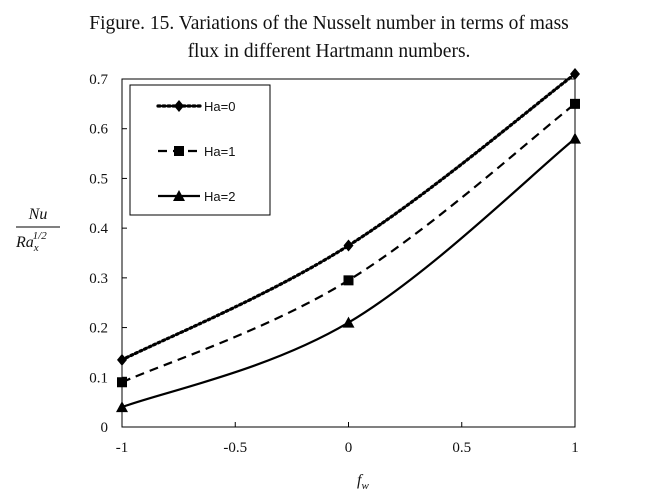 Image resolution: width=658 pixels, height=498 pixels. I want to click on y-tick-label: 0.3, so click(98, 279).